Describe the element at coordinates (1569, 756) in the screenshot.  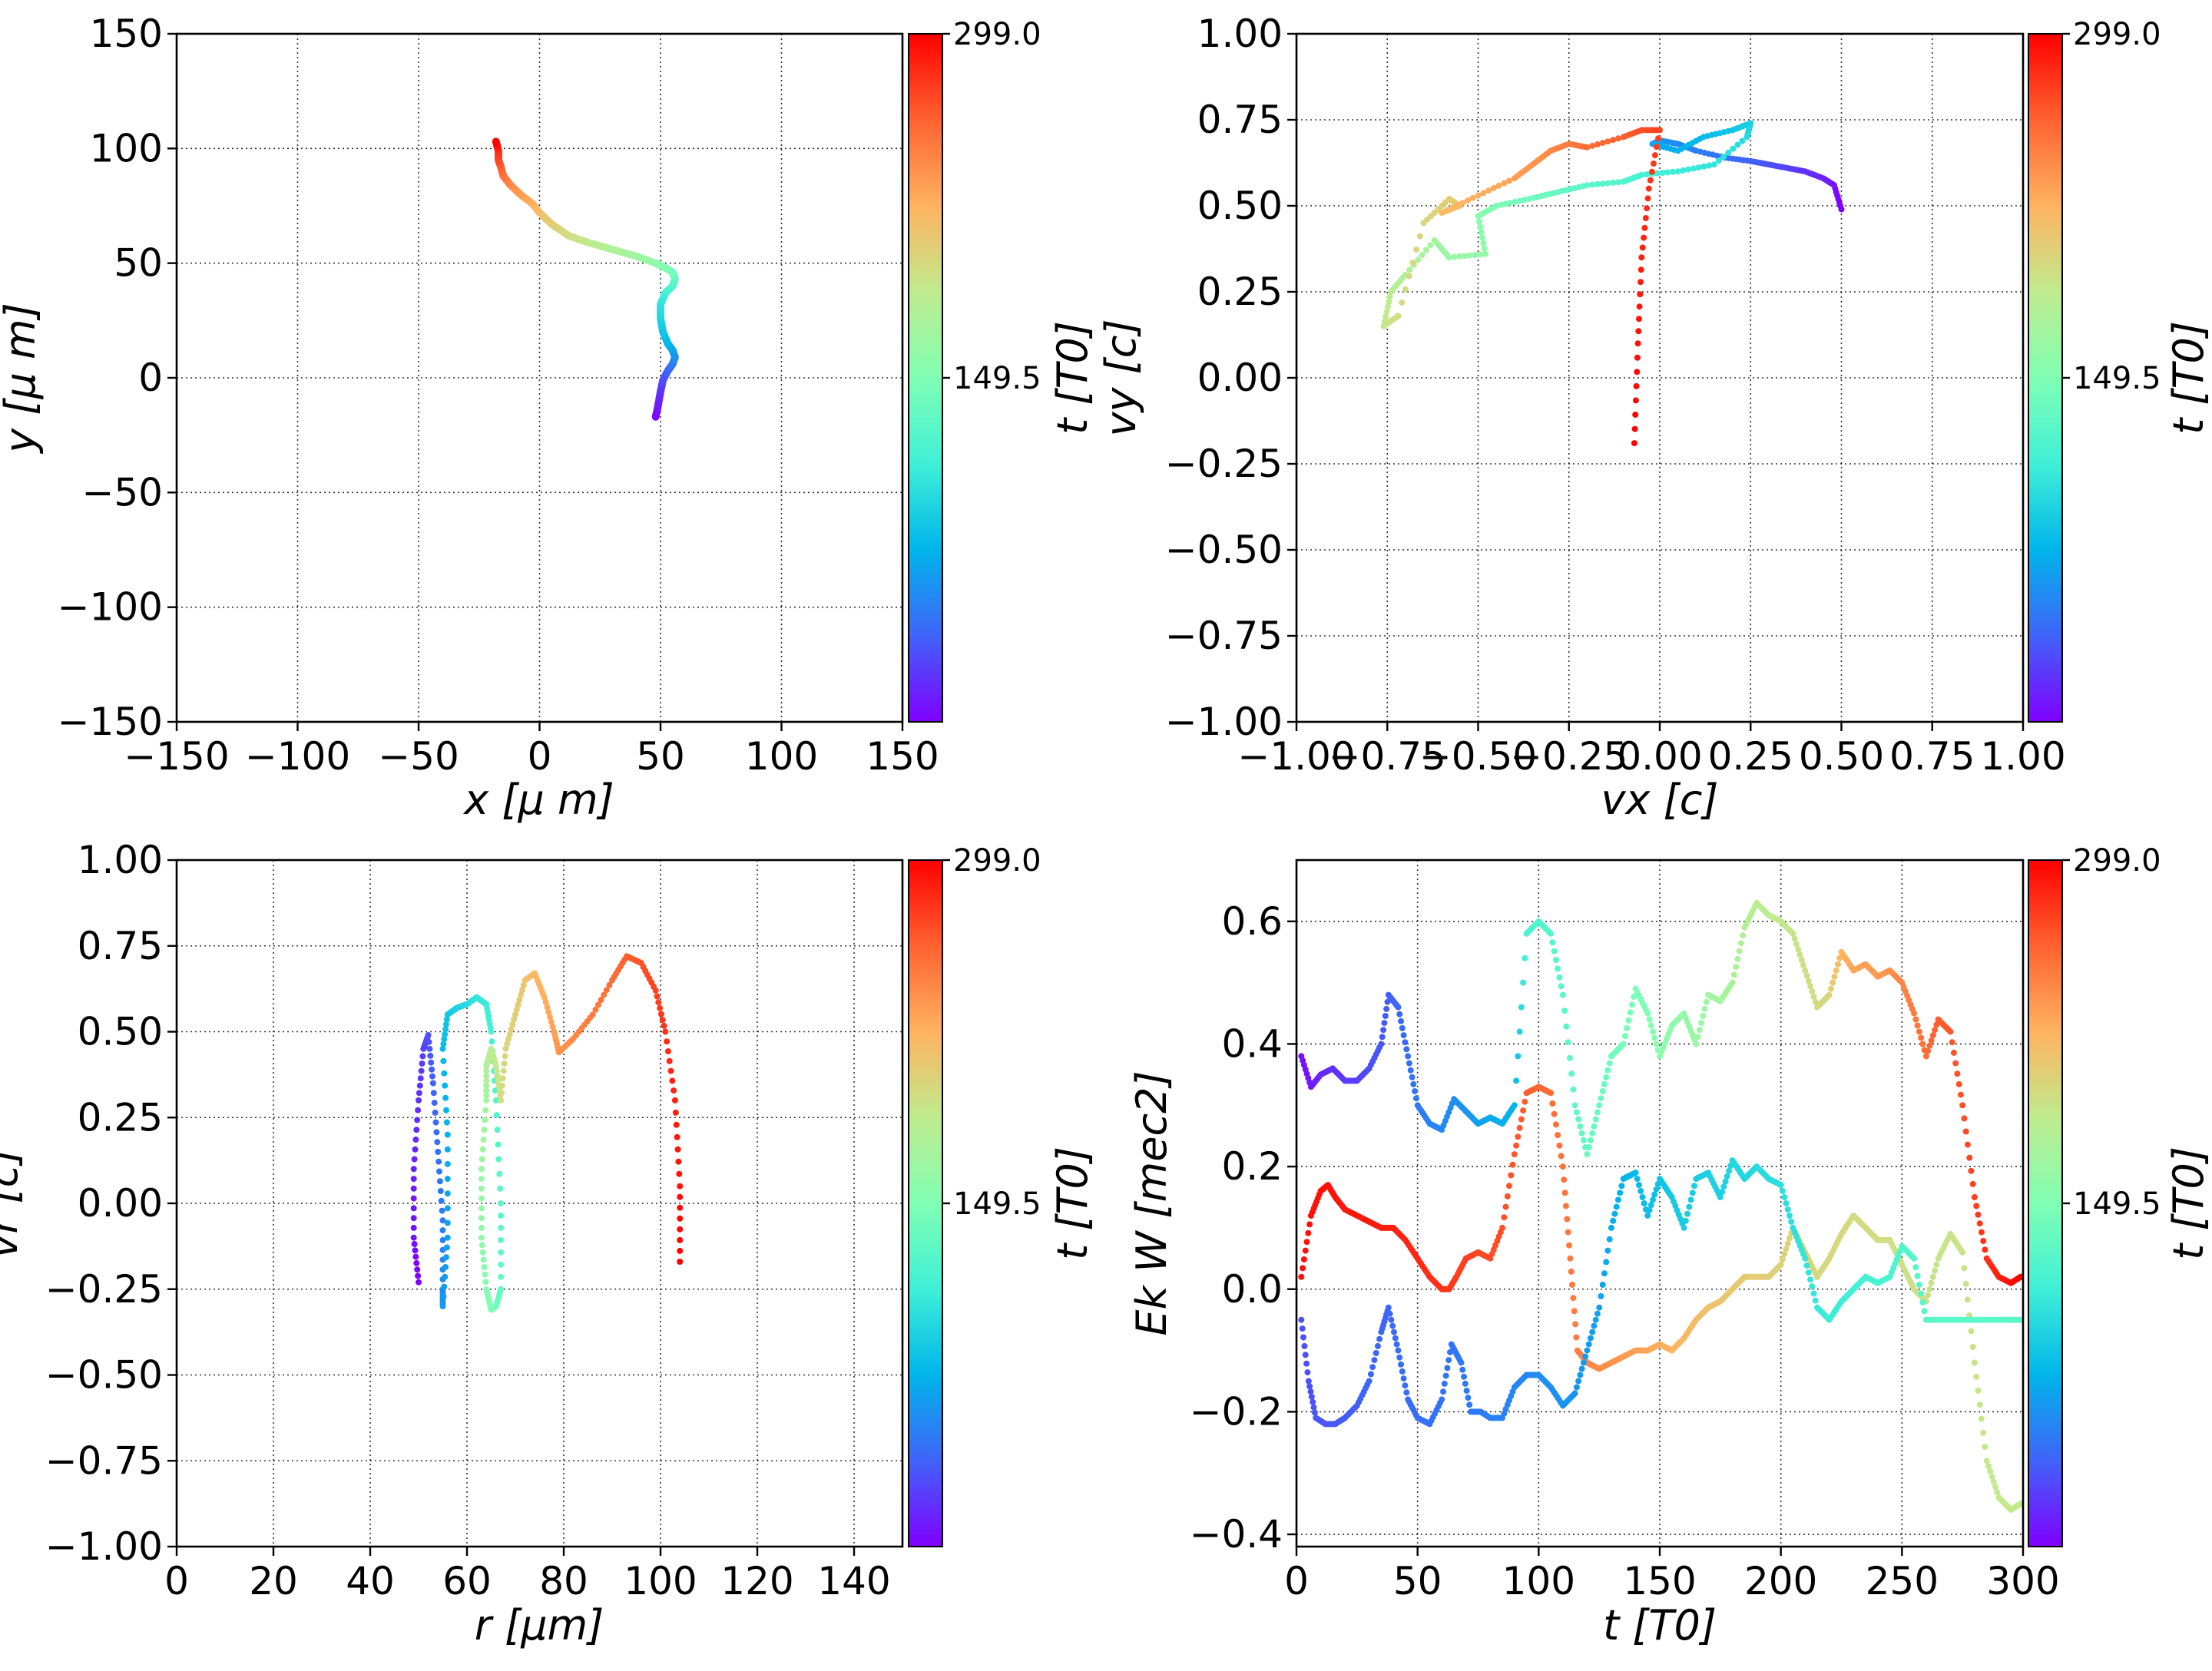
I see `x-tick-label: −0.25` at that location.